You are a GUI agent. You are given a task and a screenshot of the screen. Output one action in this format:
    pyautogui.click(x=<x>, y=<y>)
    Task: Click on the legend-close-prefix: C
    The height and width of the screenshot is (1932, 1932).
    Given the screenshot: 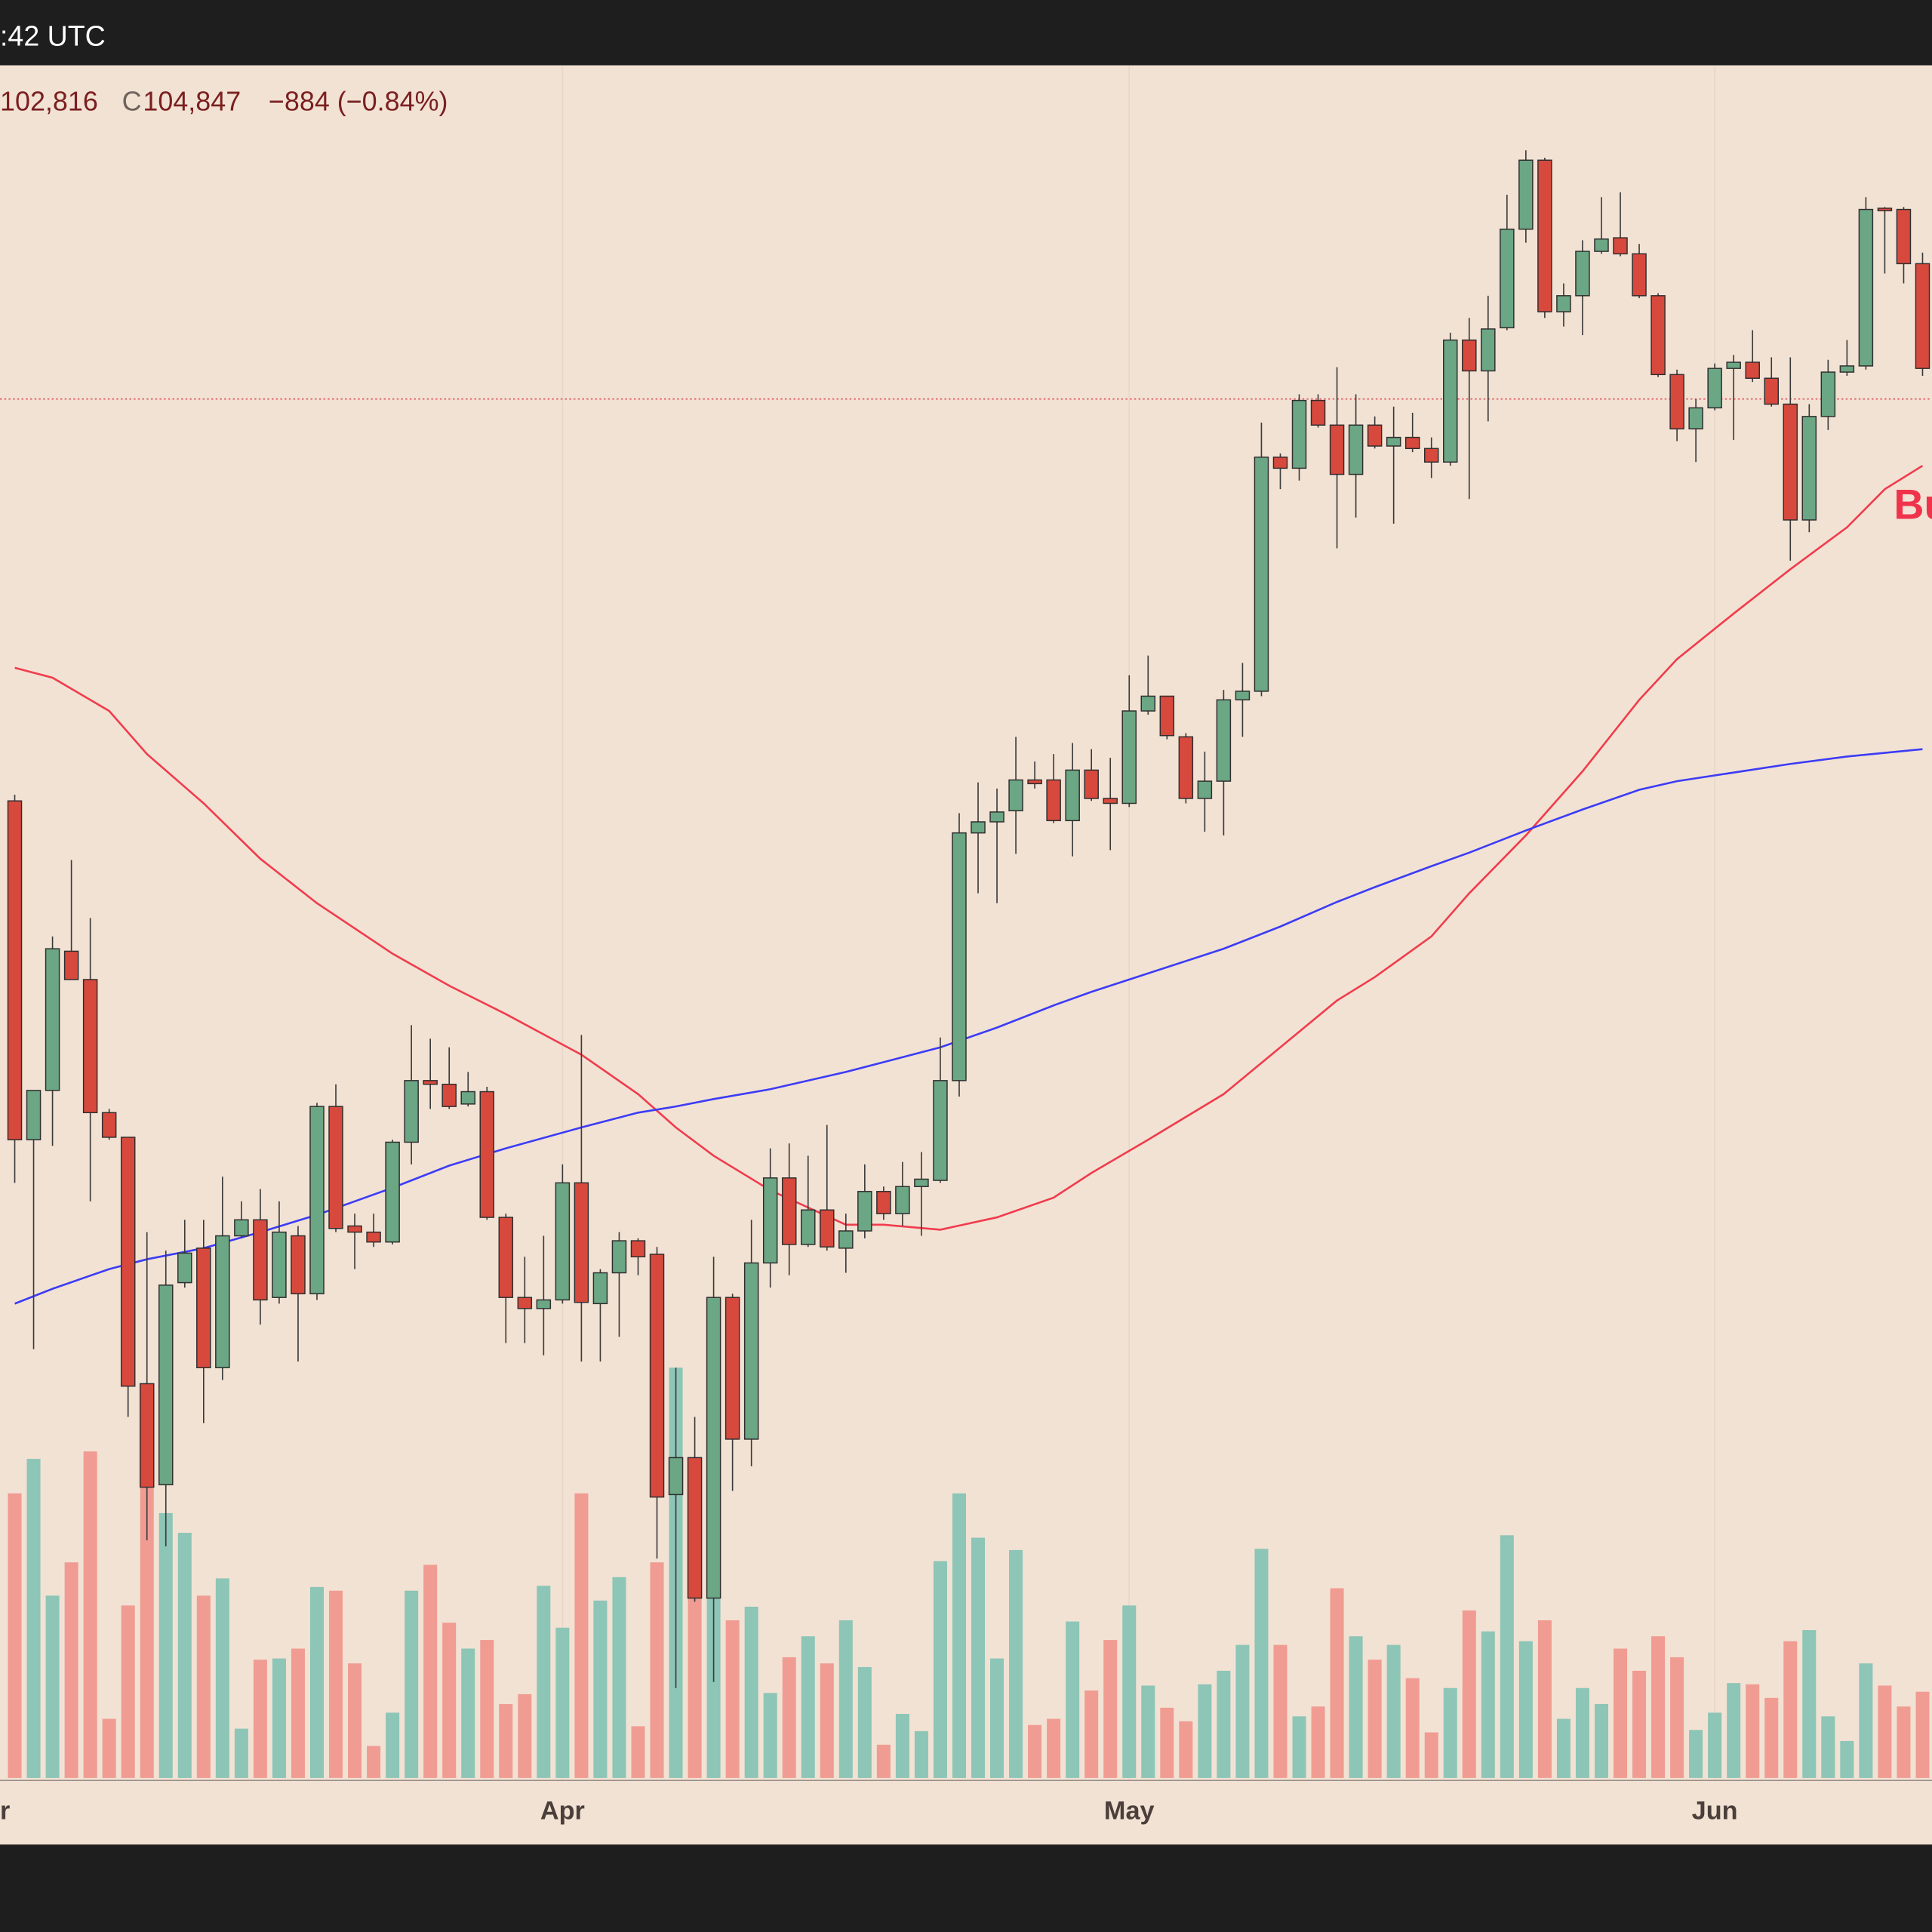 What is the action you would take?
    pyautogui.click(x=132, y=101)
    